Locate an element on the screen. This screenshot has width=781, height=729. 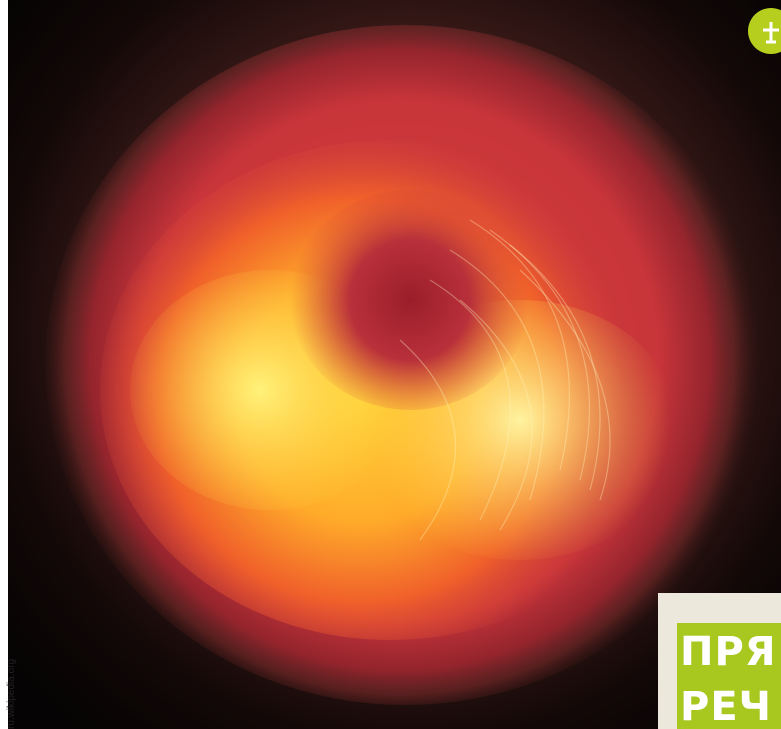
photo-credit: ru.wikipedia.org is located at coordinates (11, 694).